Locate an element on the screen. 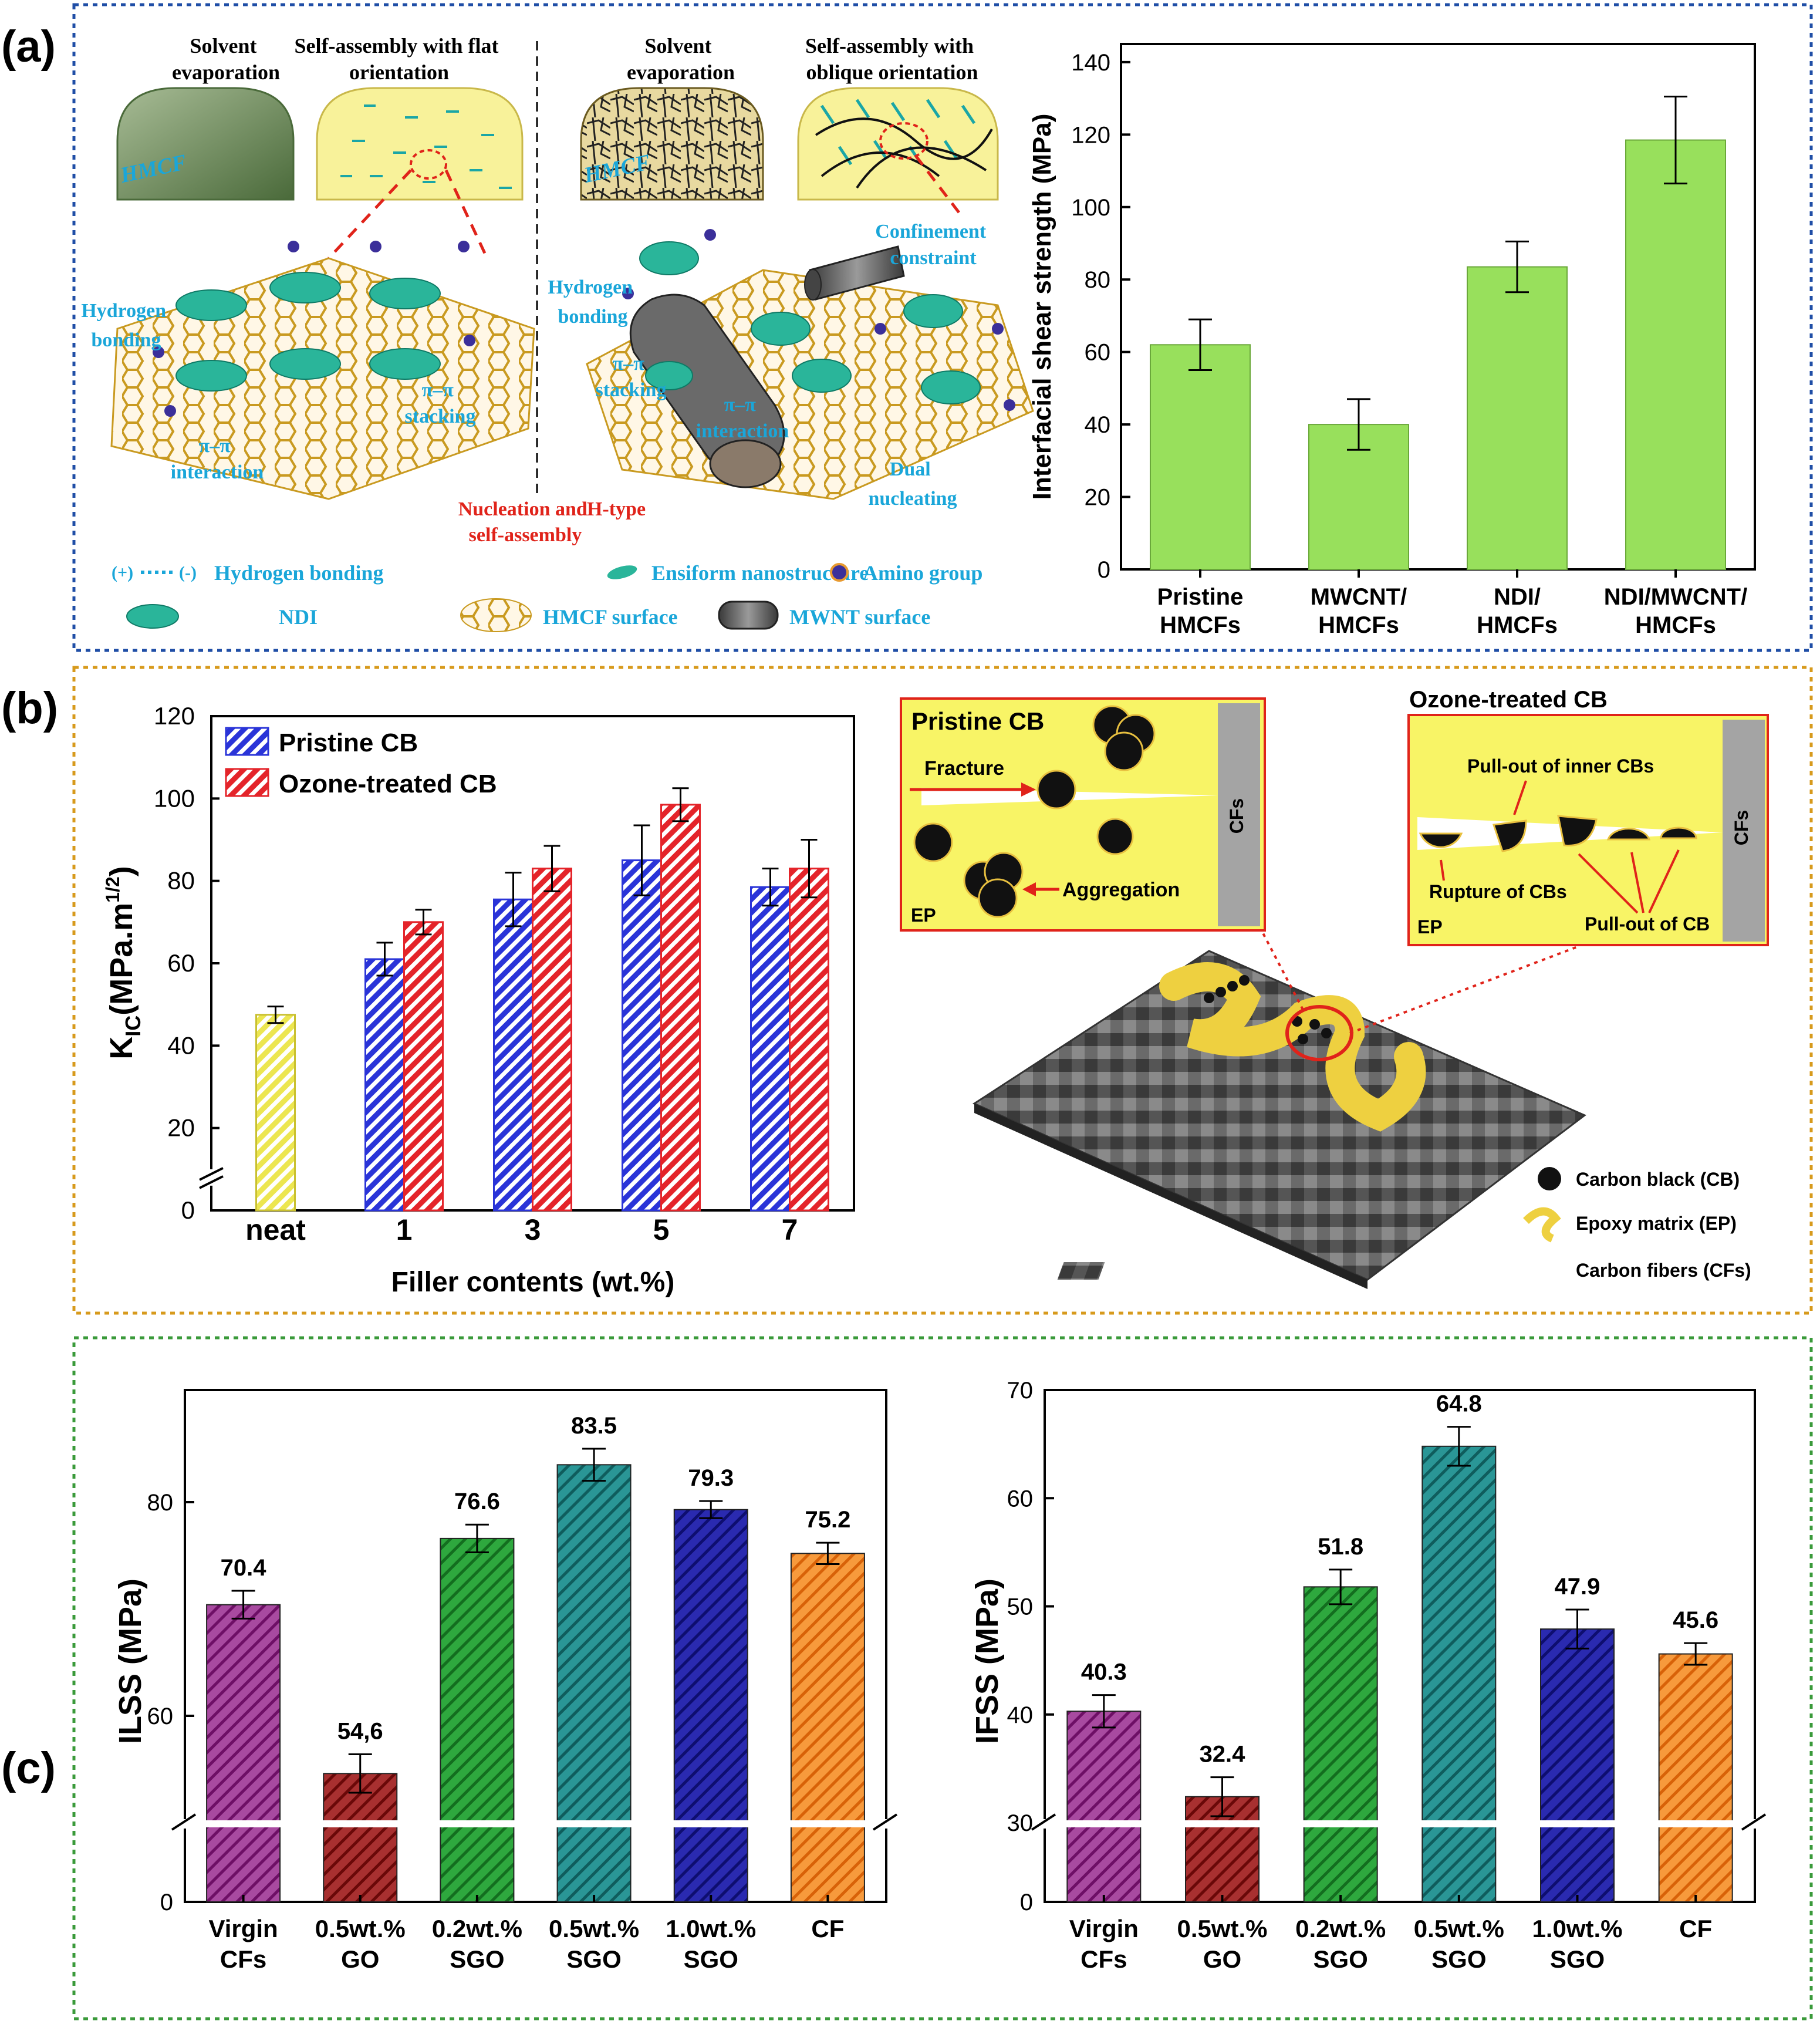 This screenshot has height=2024, width=1820. y-tick-label: 20 is located at coordinates (181, 1128).